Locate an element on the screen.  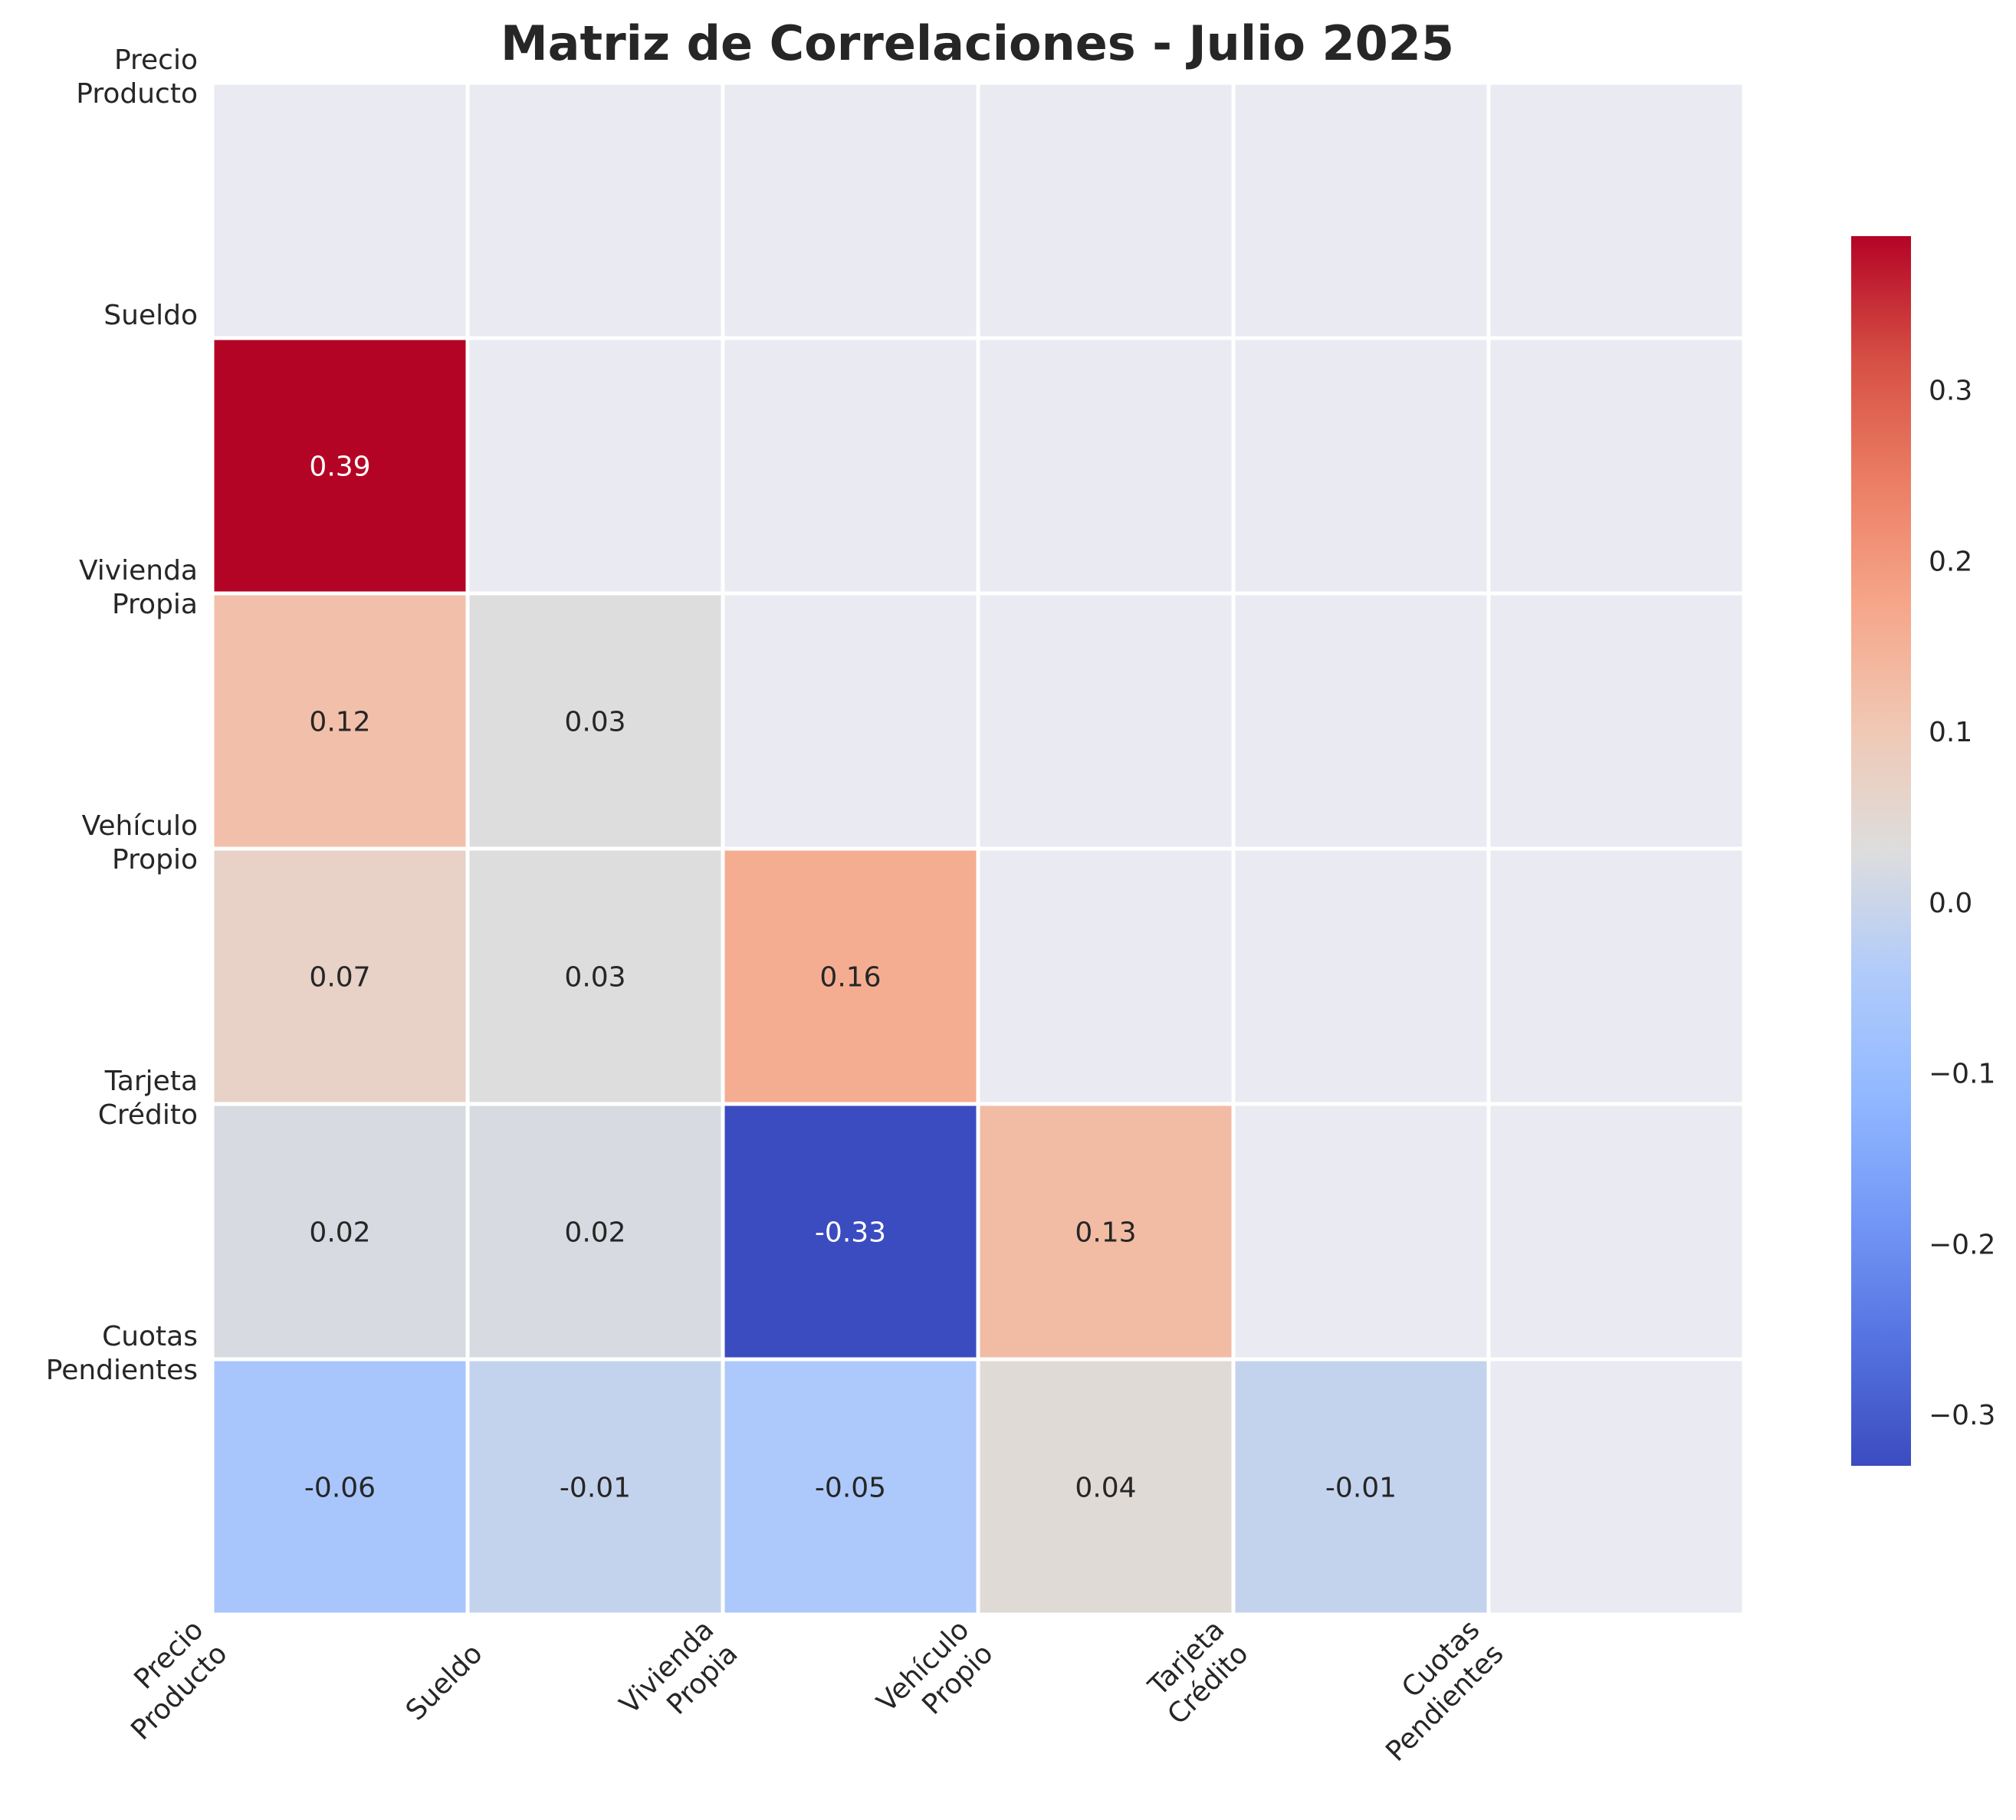
cell-value-label: 0.16 is located at coordinates (850, 978).